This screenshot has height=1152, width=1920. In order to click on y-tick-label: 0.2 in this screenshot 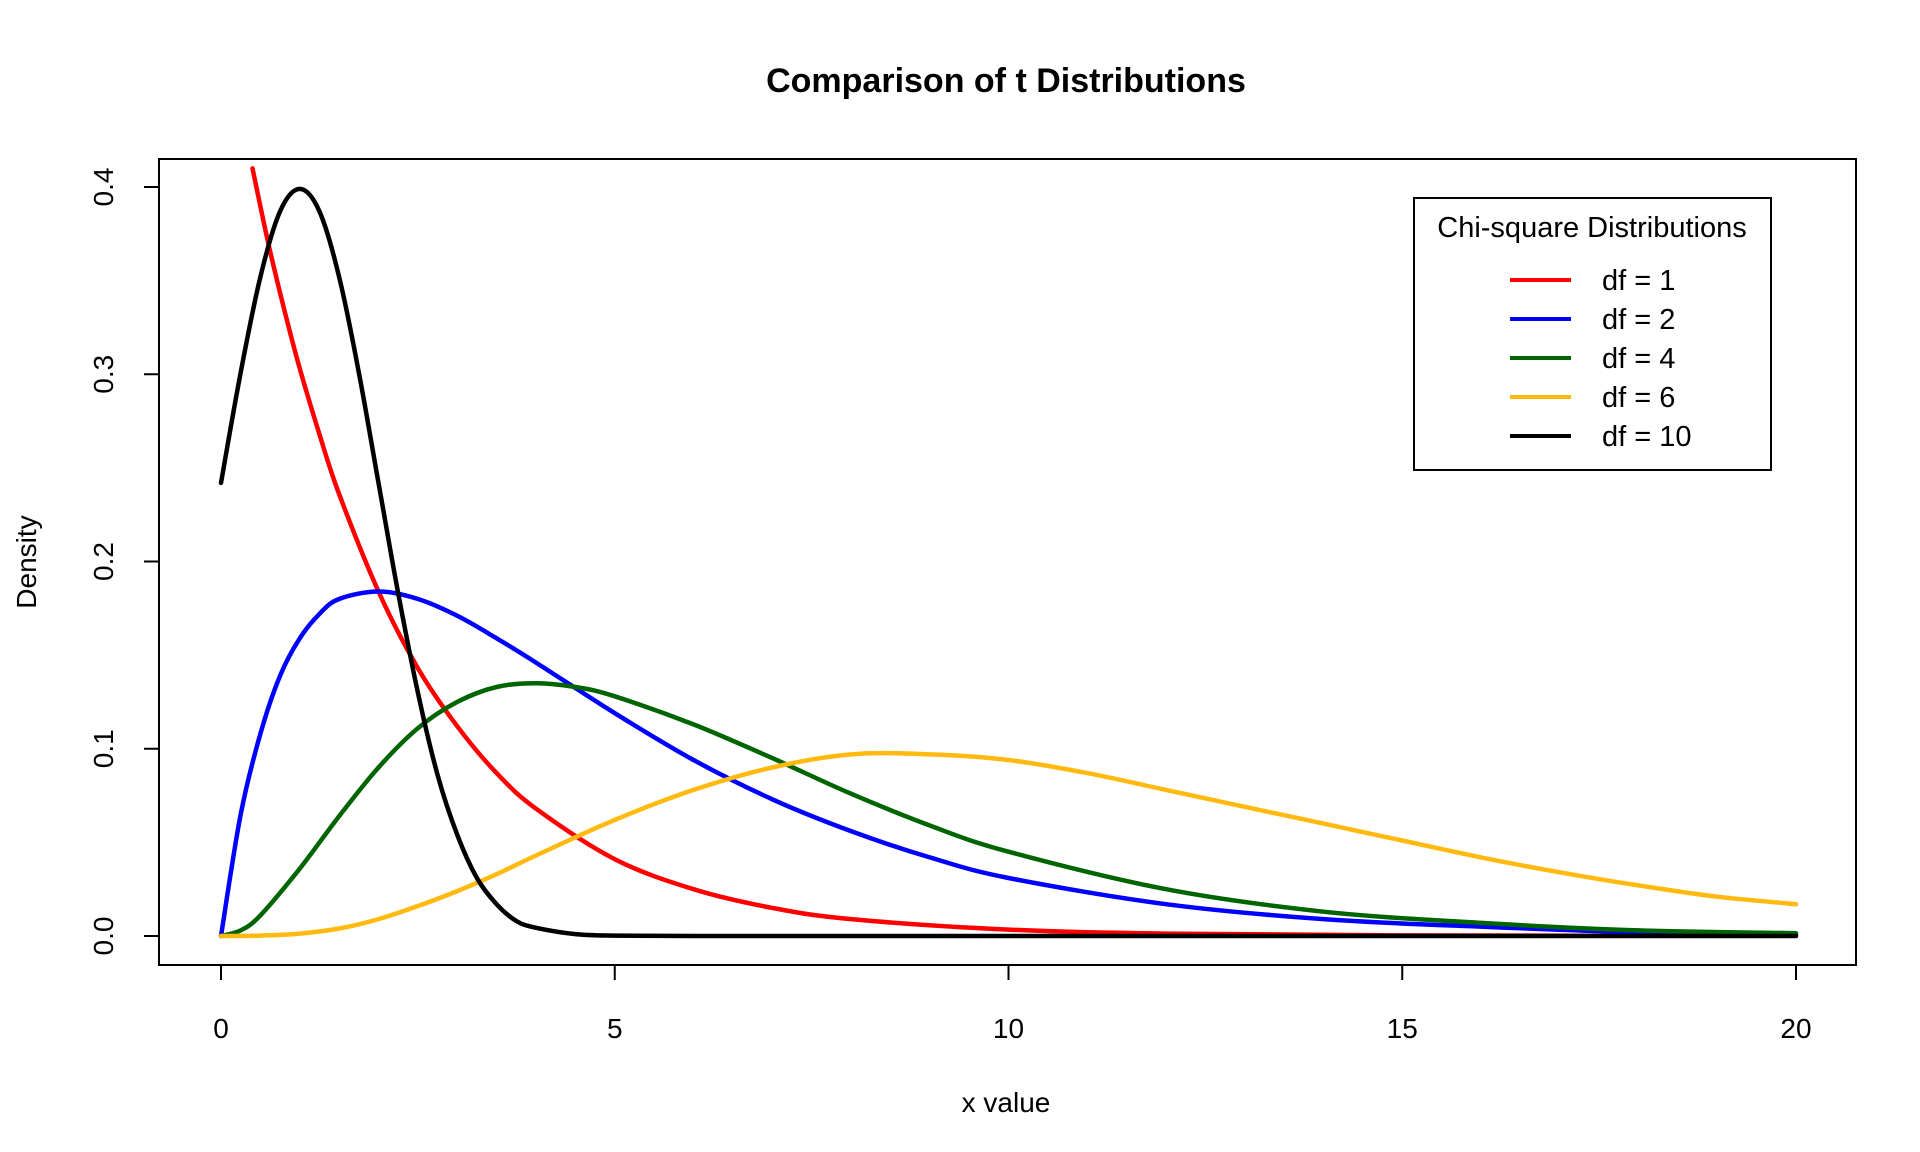, I will do `click(103, 561)`.